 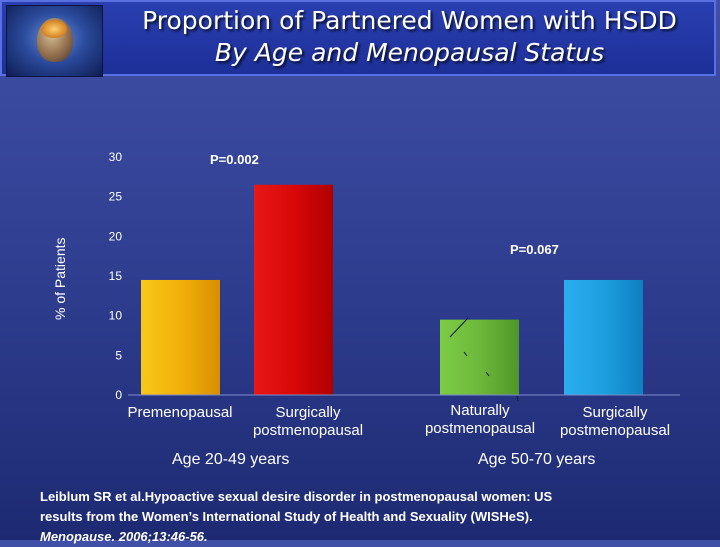 I want to click on slide-title: Proportion of Partnered Women with HSDD, so click(x=409, y=20).